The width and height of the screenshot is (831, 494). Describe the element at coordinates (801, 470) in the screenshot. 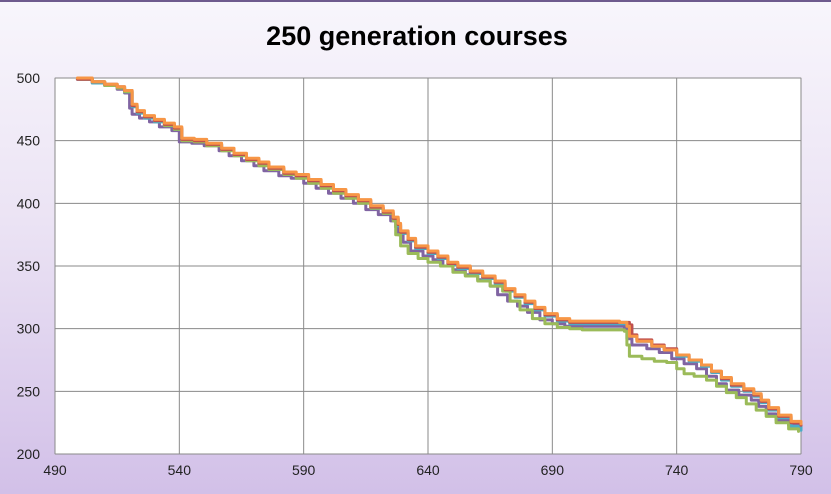

I see `x-tick-label: 790` at that location.